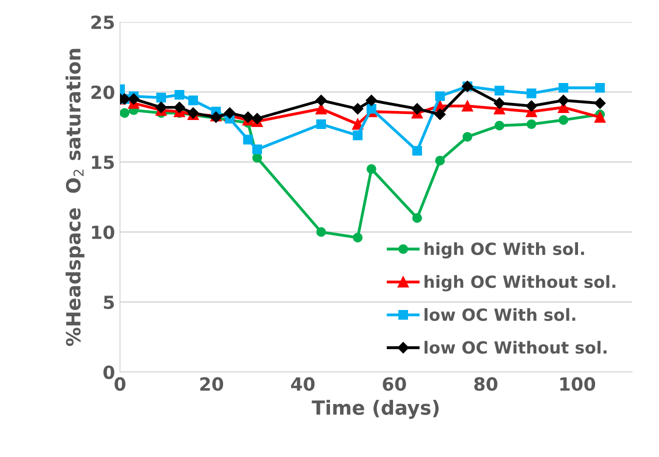  I want to click on x-tick-label: 40, so click(303, 384).